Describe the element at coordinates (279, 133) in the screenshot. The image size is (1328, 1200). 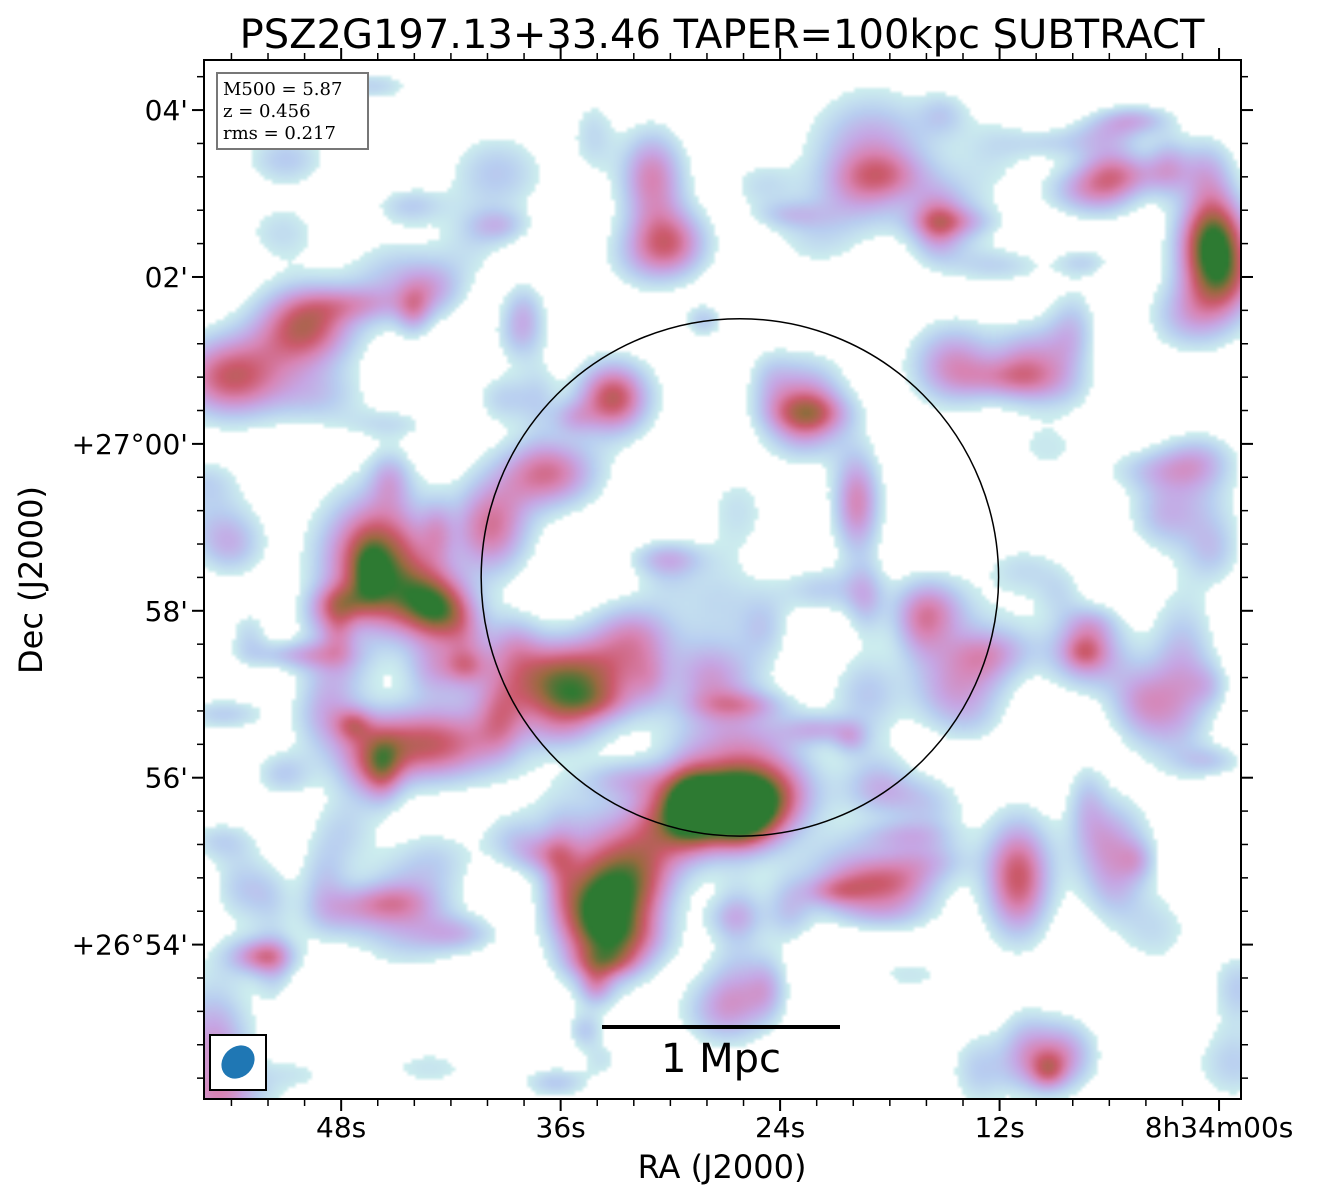
I see `info-rms: rms = 0.217` at that location.